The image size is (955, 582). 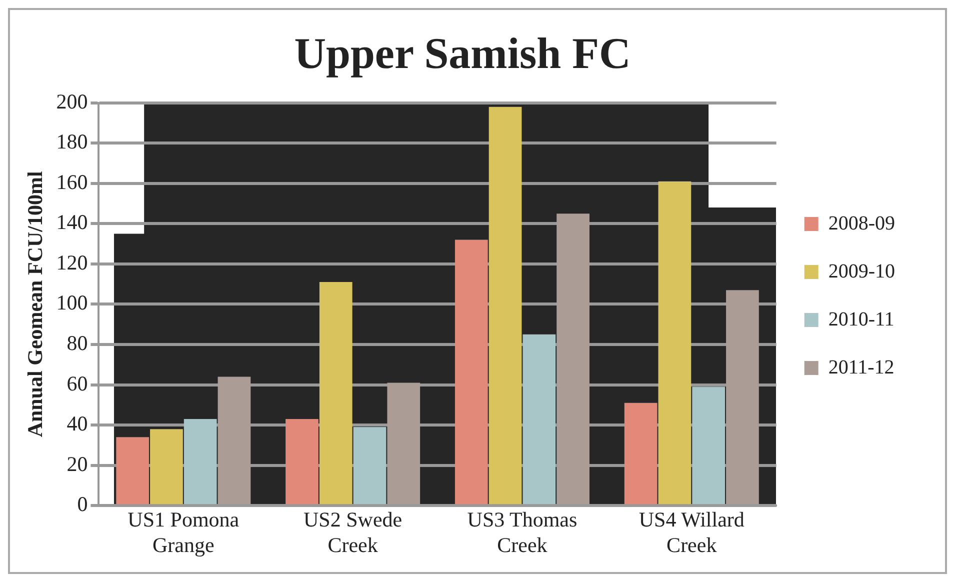 What do you see at coordinates (691, 532) in the screenshot?
I see `x-tick-label: US4 Willard Creek` at bounding box center [691, 532].